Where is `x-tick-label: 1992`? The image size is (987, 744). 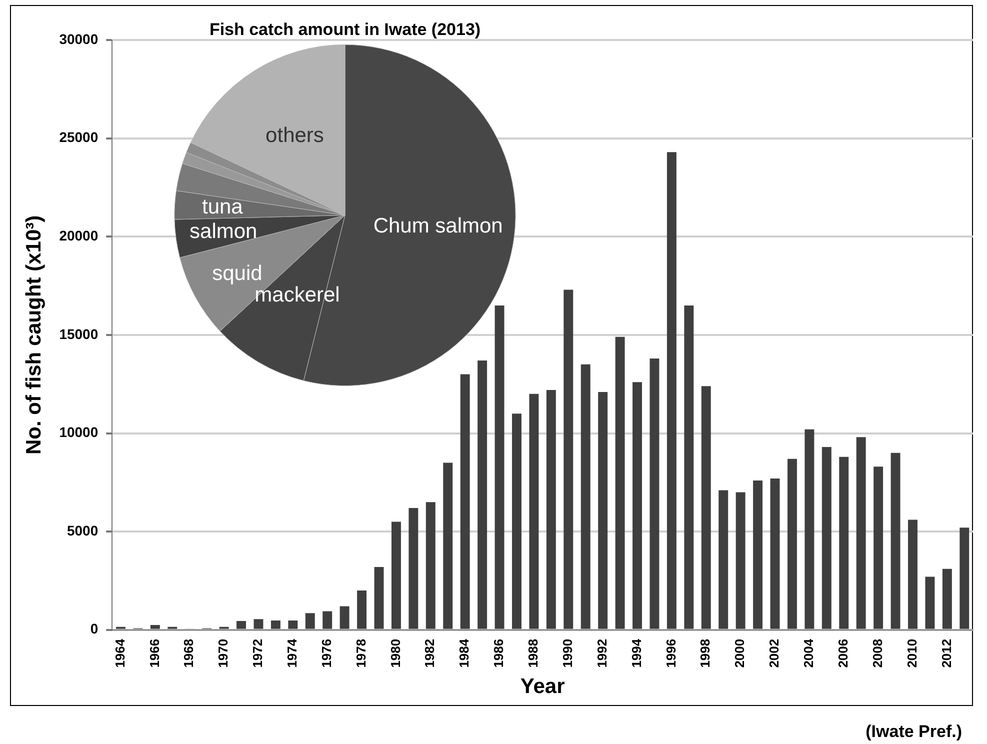
x-tick-label: 1992 is located at coordinates (602, 653).